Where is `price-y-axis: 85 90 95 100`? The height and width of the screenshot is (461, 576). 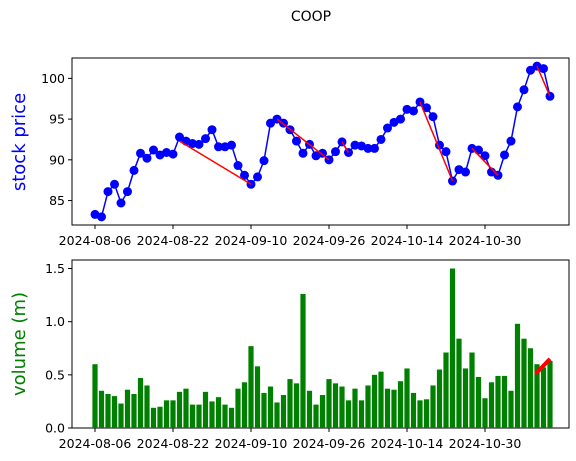
price-y-axis: 85 90 95 100 is located at coordinates (56, 139).